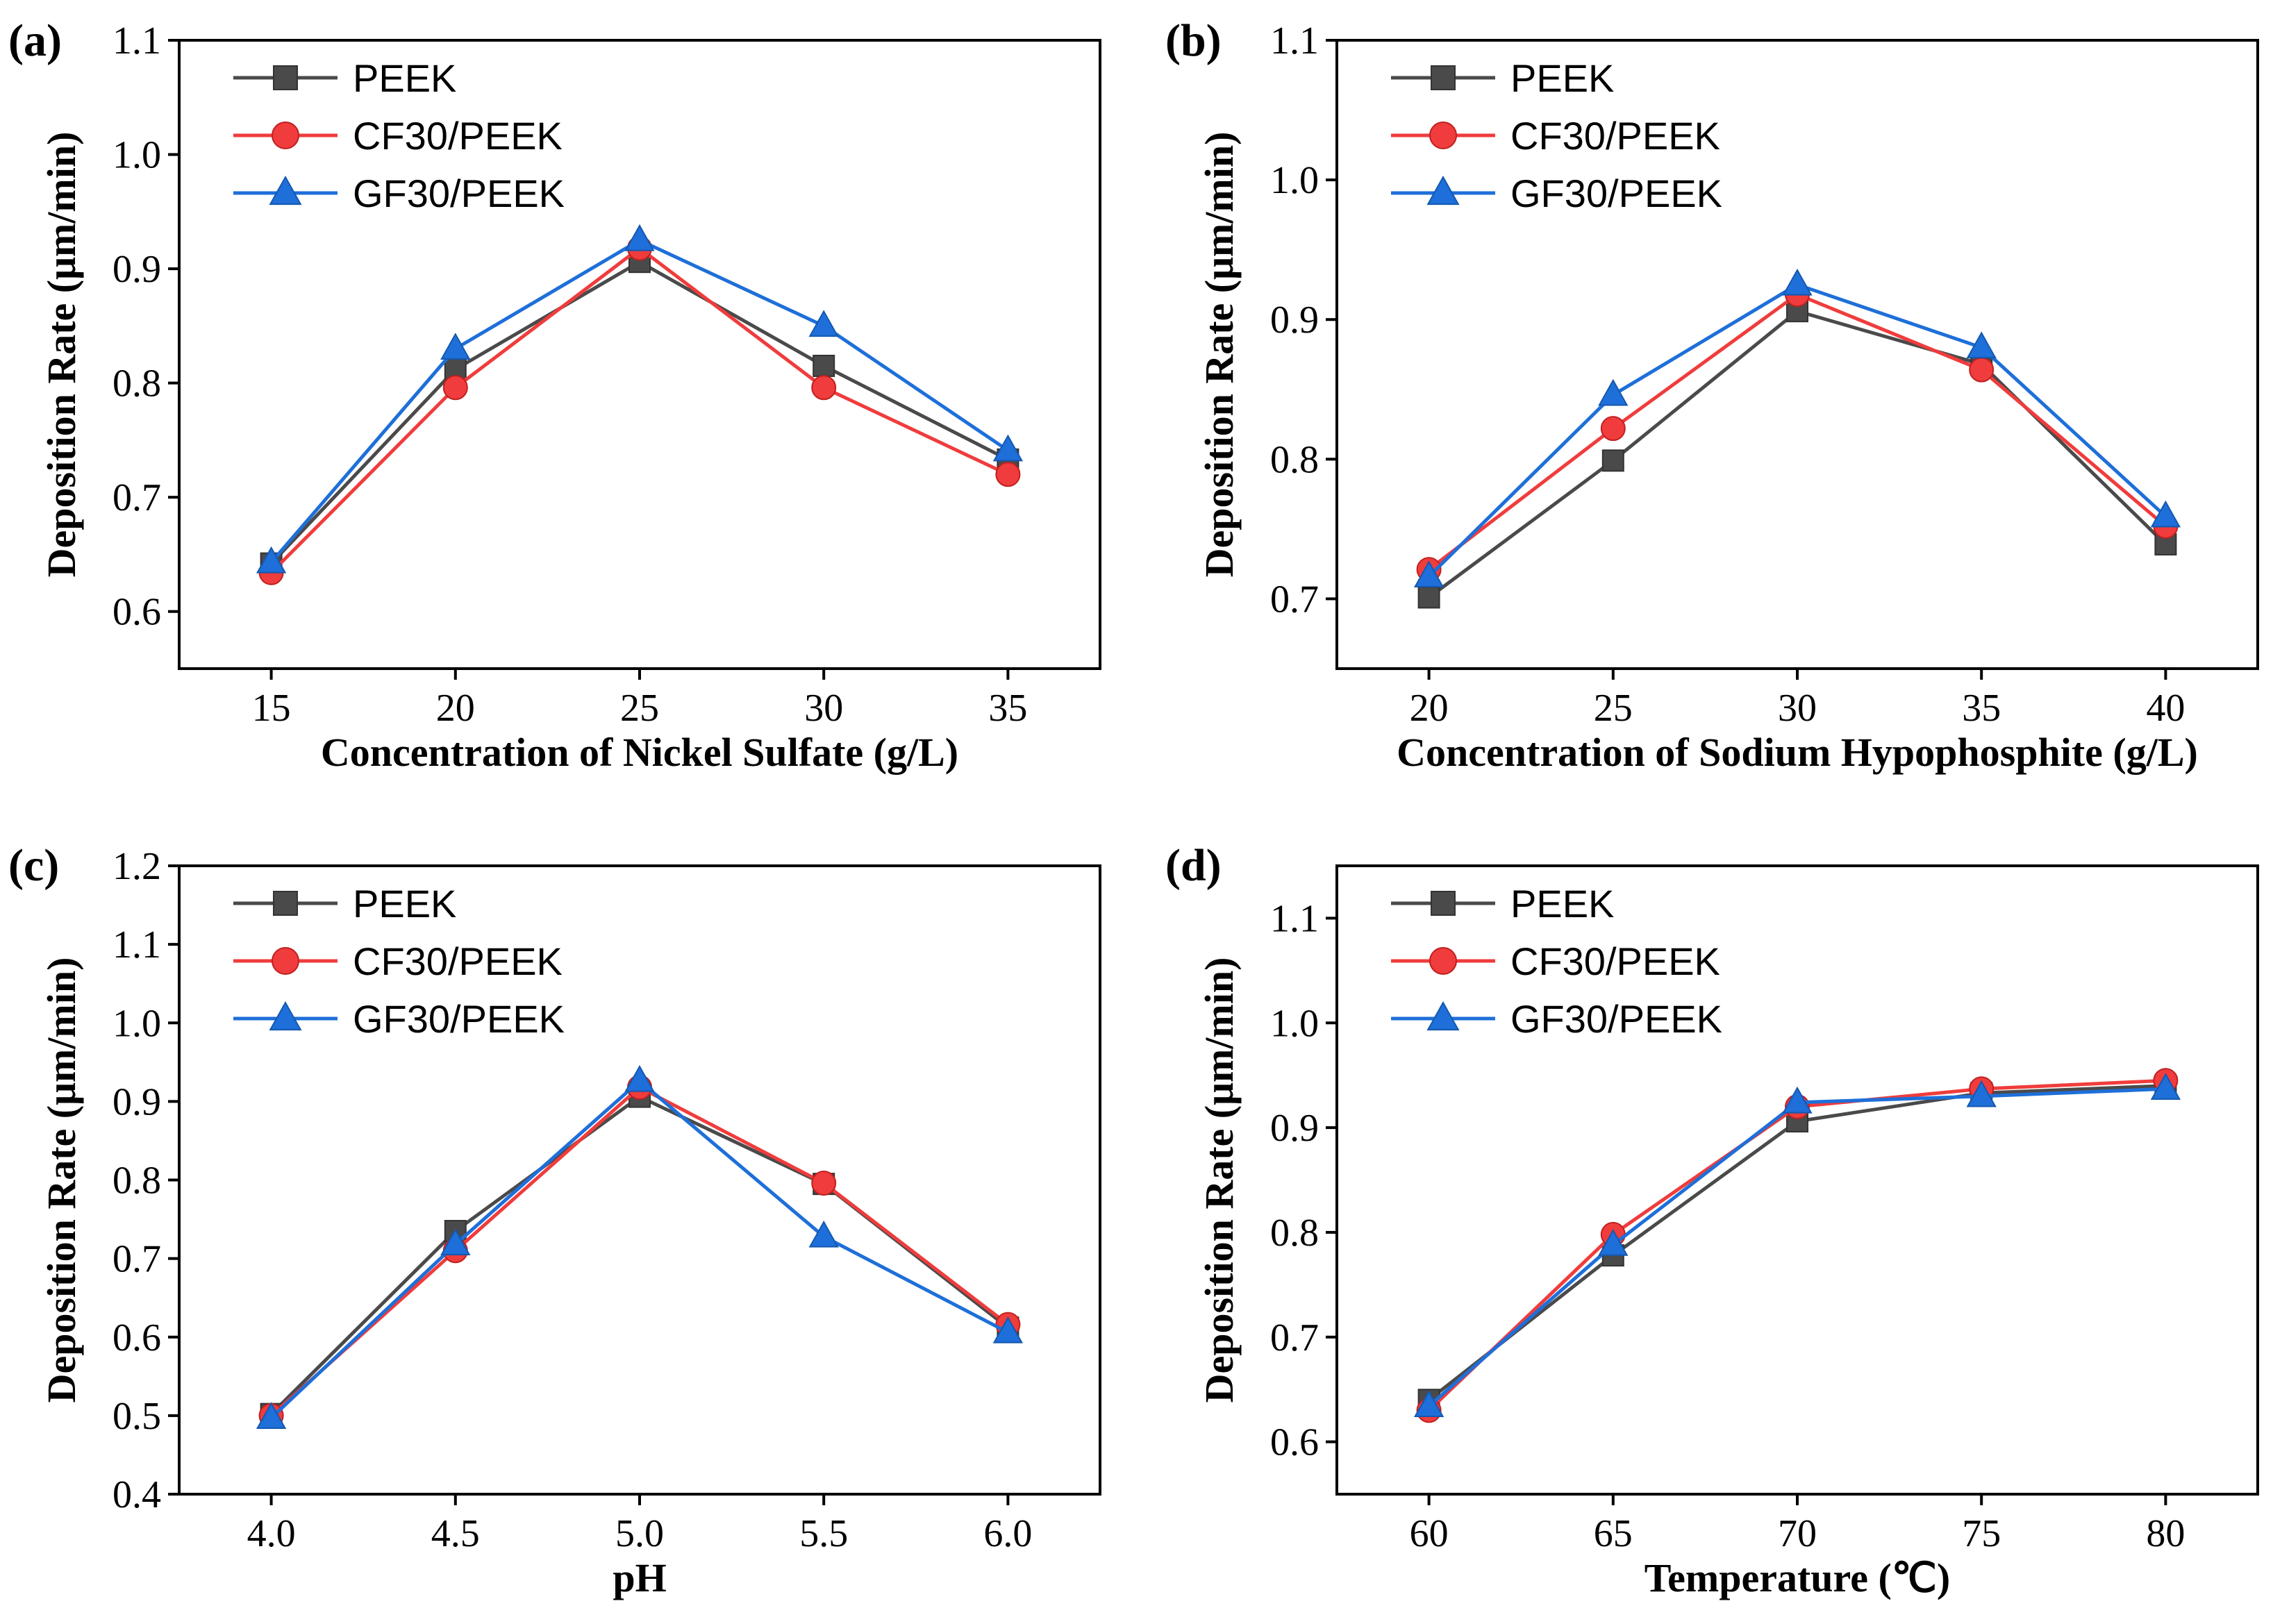 This screenshot has height=1624, width=2273. Describe the element at coordinates (455, 708) in the screenshot. I see `x-tick-label: 20` at that location.